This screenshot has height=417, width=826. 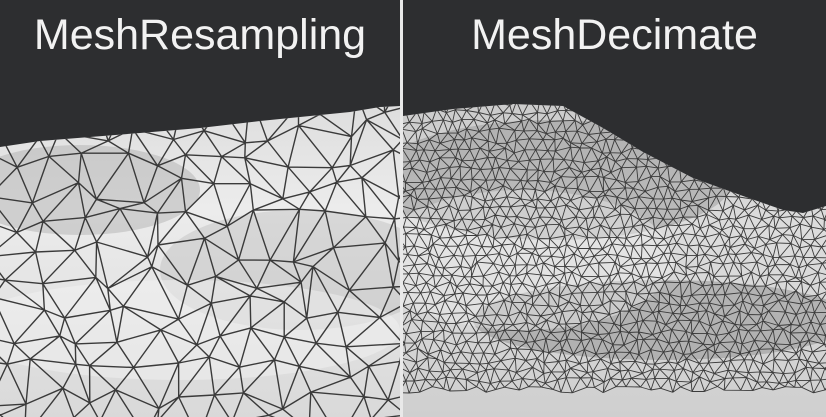 I want to click on mesh-decimate-title: MeshDecimate, so click(x=614, y=35).